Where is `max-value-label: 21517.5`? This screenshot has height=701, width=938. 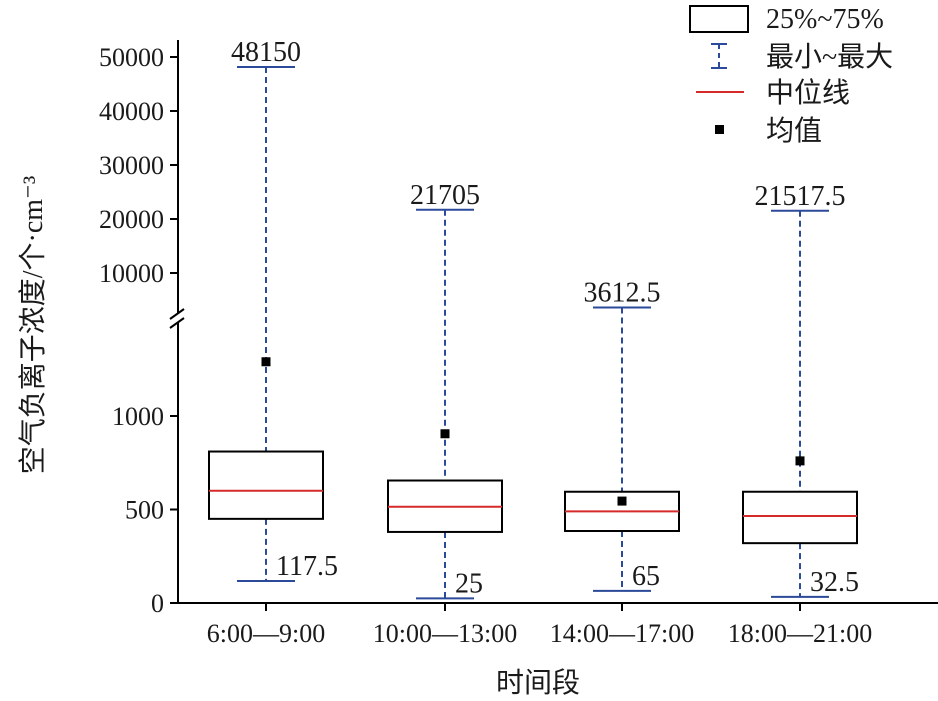
max-value-label: 21517.5 is located at coordinates (800, 196).